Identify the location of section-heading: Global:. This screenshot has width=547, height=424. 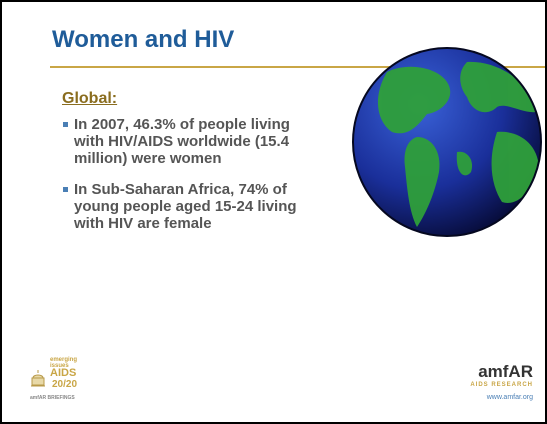
(90, 98).